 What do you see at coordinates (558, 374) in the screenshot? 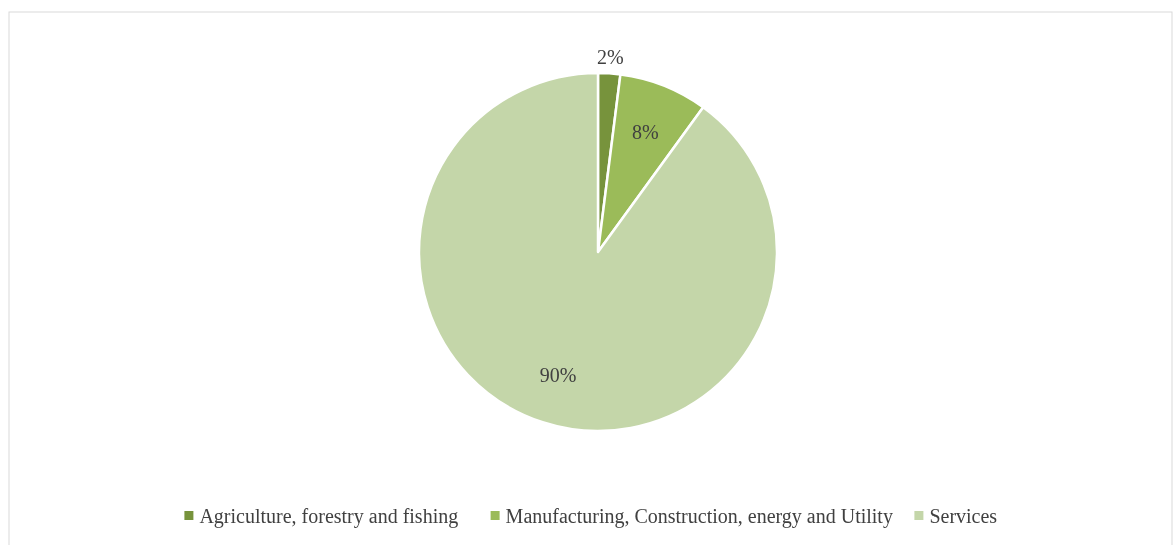
I see `data-label: 90%` at bounding box center [558, 374].